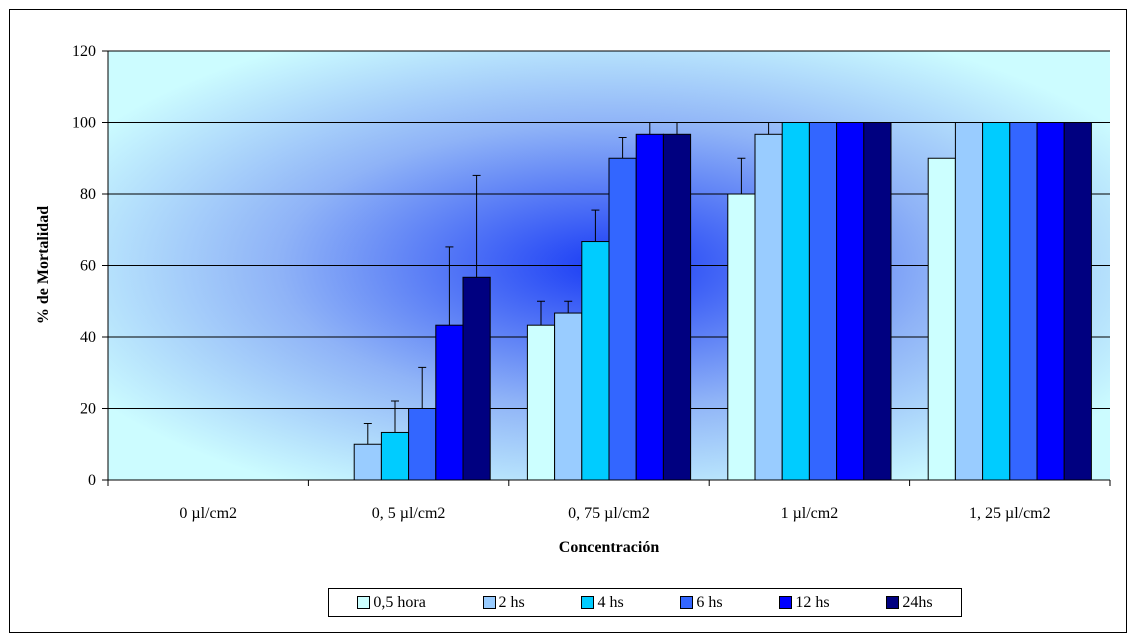 The height and width of the screenshot is (642, 1137). Describe the element at coordinates (810, 513) in the screenshot. I see `x-tick-label: 1 µl/cm2` at that location.